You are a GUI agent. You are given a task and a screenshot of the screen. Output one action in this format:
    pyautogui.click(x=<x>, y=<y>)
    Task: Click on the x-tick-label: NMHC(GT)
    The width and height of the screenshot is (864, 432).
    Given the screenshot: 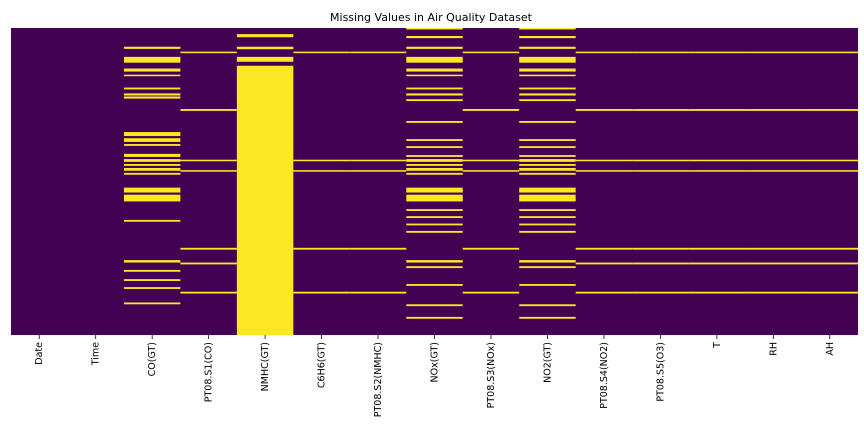 What is the action you would take?
    pyautogui.click(x=265, y=366)
    